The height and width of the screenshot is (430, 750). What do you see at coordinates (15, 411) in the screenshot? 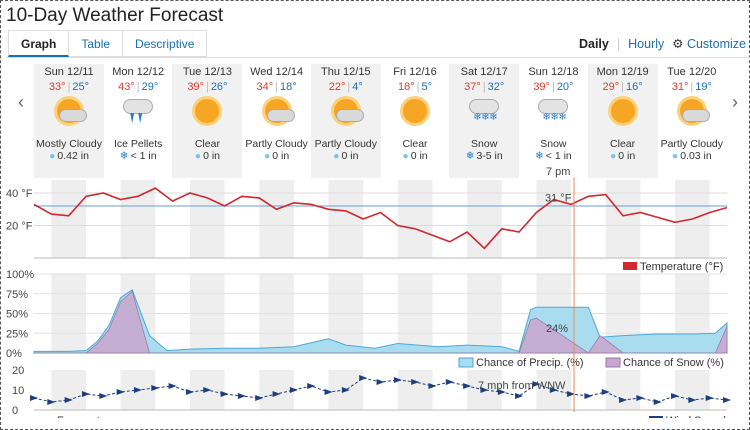
I see `wind-tick-label: 0` at bounding box center [15, 411].